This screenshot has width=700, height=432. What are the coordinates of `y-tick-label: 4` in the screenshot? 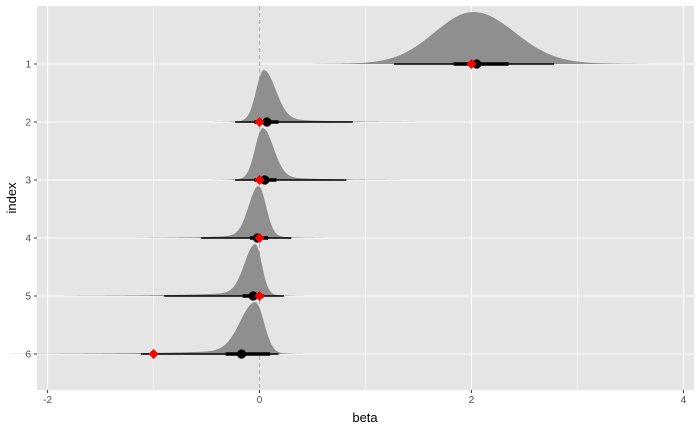 It's located at (28, 239).